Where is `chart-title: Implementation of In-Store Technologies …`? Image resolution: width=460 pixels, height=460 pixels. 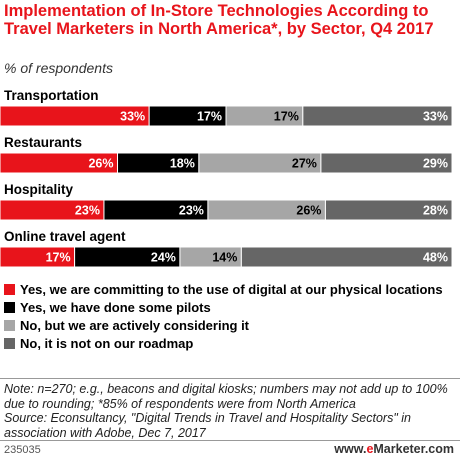 chart-title: Implementation of In-Store Technologies … is located at coordinates (219, 20).